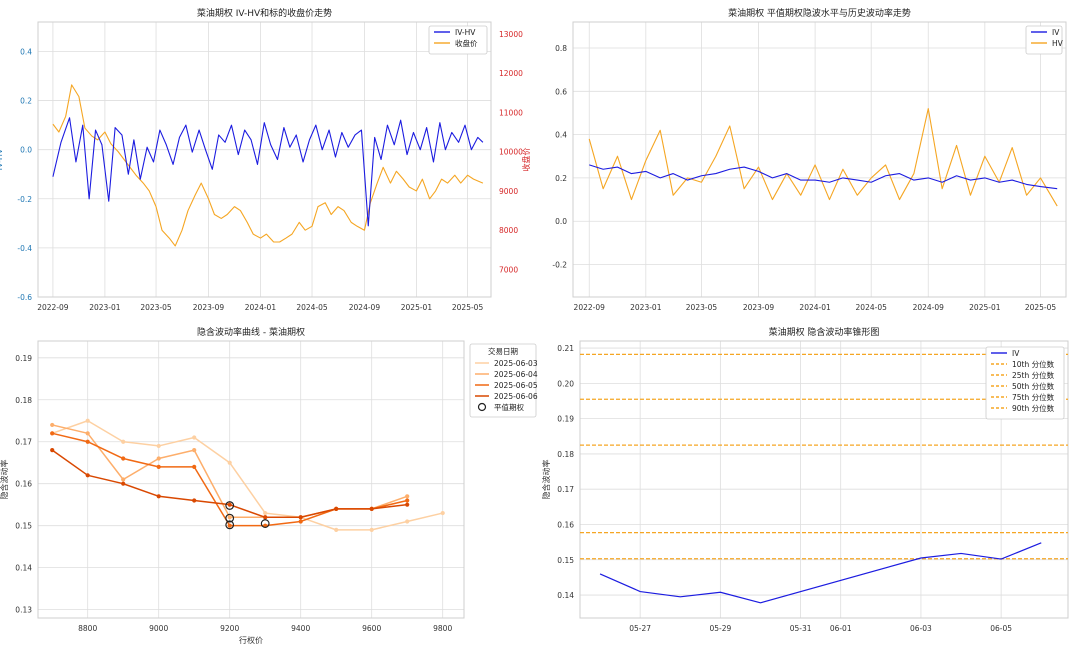  What do you see at coordinates (442, 628) in the screenshot?
I see `x-tick-label: 9800` at bounding box center [442, 628].